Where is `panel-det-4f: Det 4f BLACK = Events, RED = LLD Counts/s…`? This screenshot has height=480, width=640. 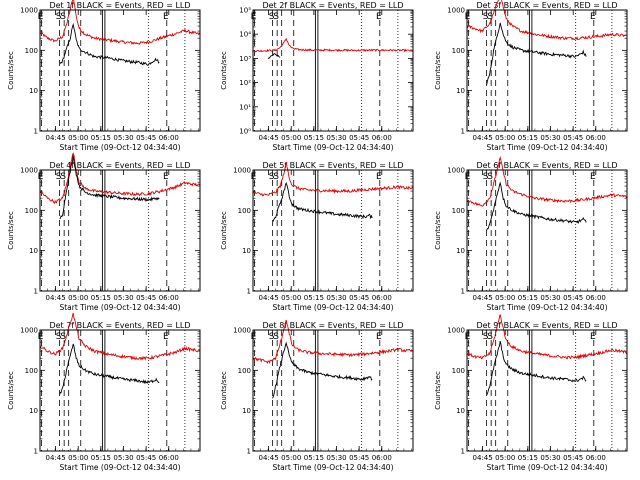
panel-det-4f: Det 4f BLACK = Events, RED = LLD Counts/s… is located at coordinates (104, 232).